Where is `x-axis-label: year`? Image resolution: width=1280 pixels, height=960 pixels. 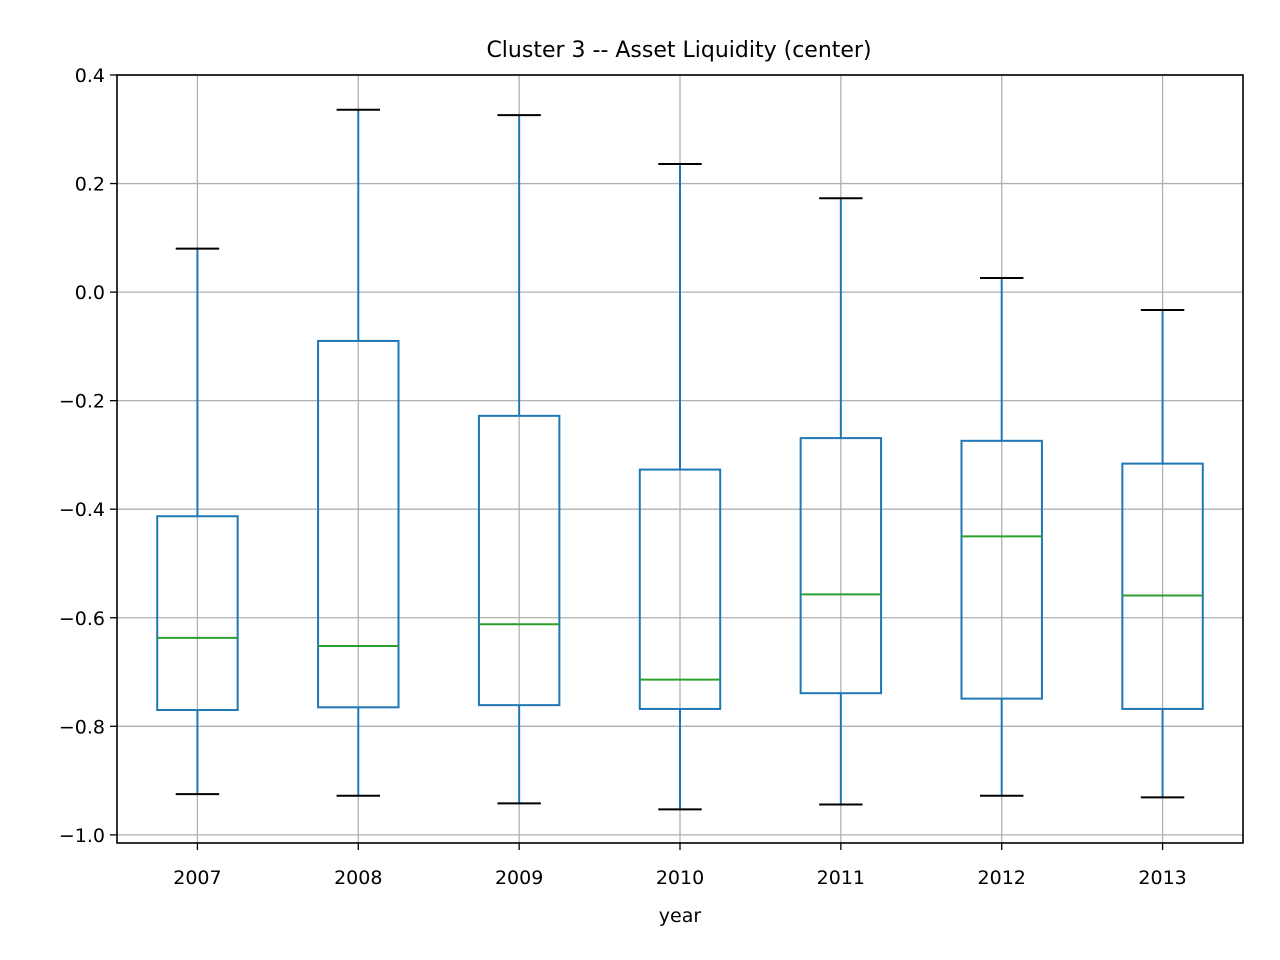 x-axis-label: year is located at coordinates (680, 916).